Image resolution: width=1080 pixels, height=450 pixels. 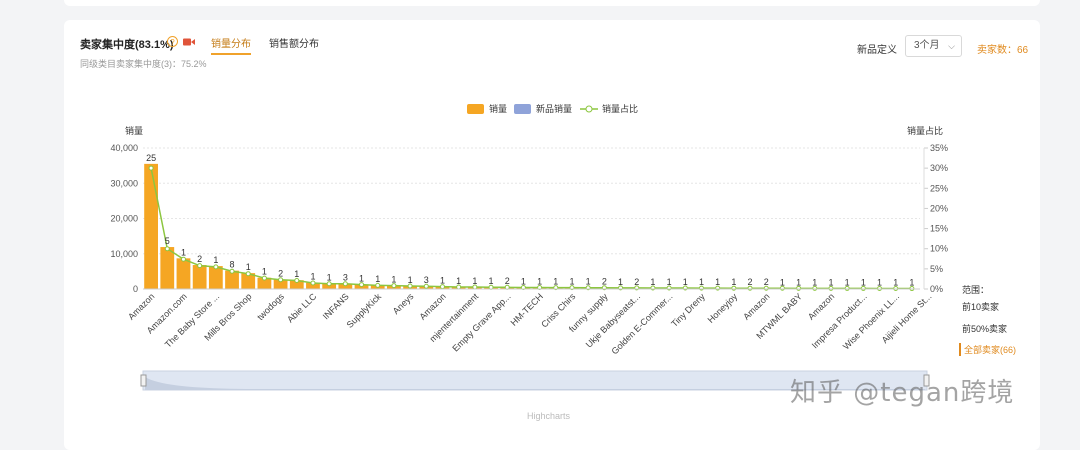 What do you see at coordinates (134, 130) in the screenshot?
I see `y-axis-title: 销量` at bounding box center [134, 130].